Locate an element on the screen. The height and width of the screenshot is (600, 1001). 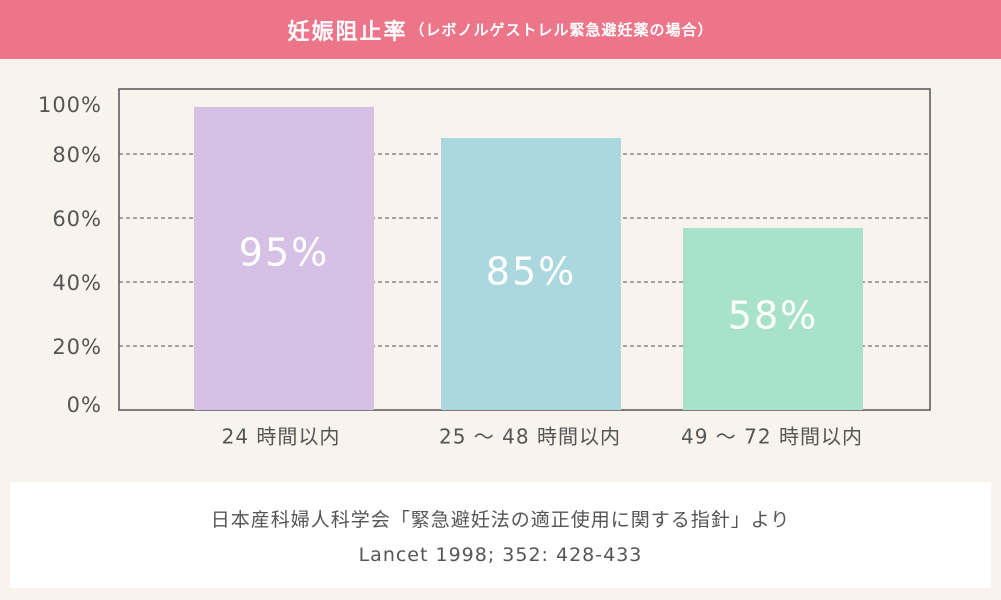
y-tick-label: 100% is located at coordinates (70, 105).